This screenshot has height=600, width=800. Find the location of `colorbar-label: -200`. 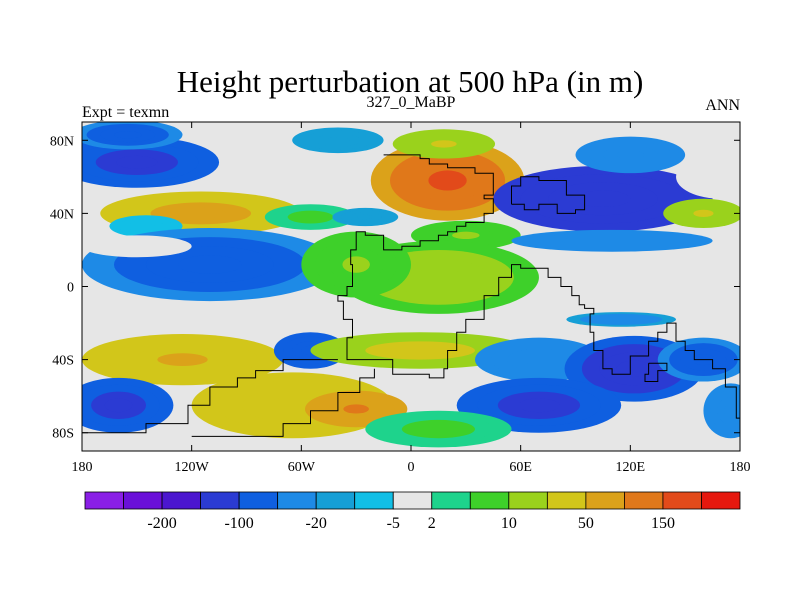

colorbar-label: -200 is located at coordinates (161, 523).